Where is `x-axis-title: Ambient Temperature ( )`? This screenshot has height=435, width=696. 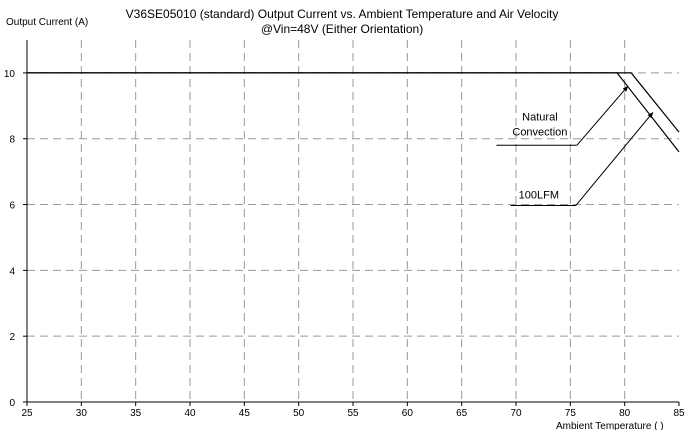
x-axis-title: Ambient Temperature ( ) is located at coordinates (610, 425).